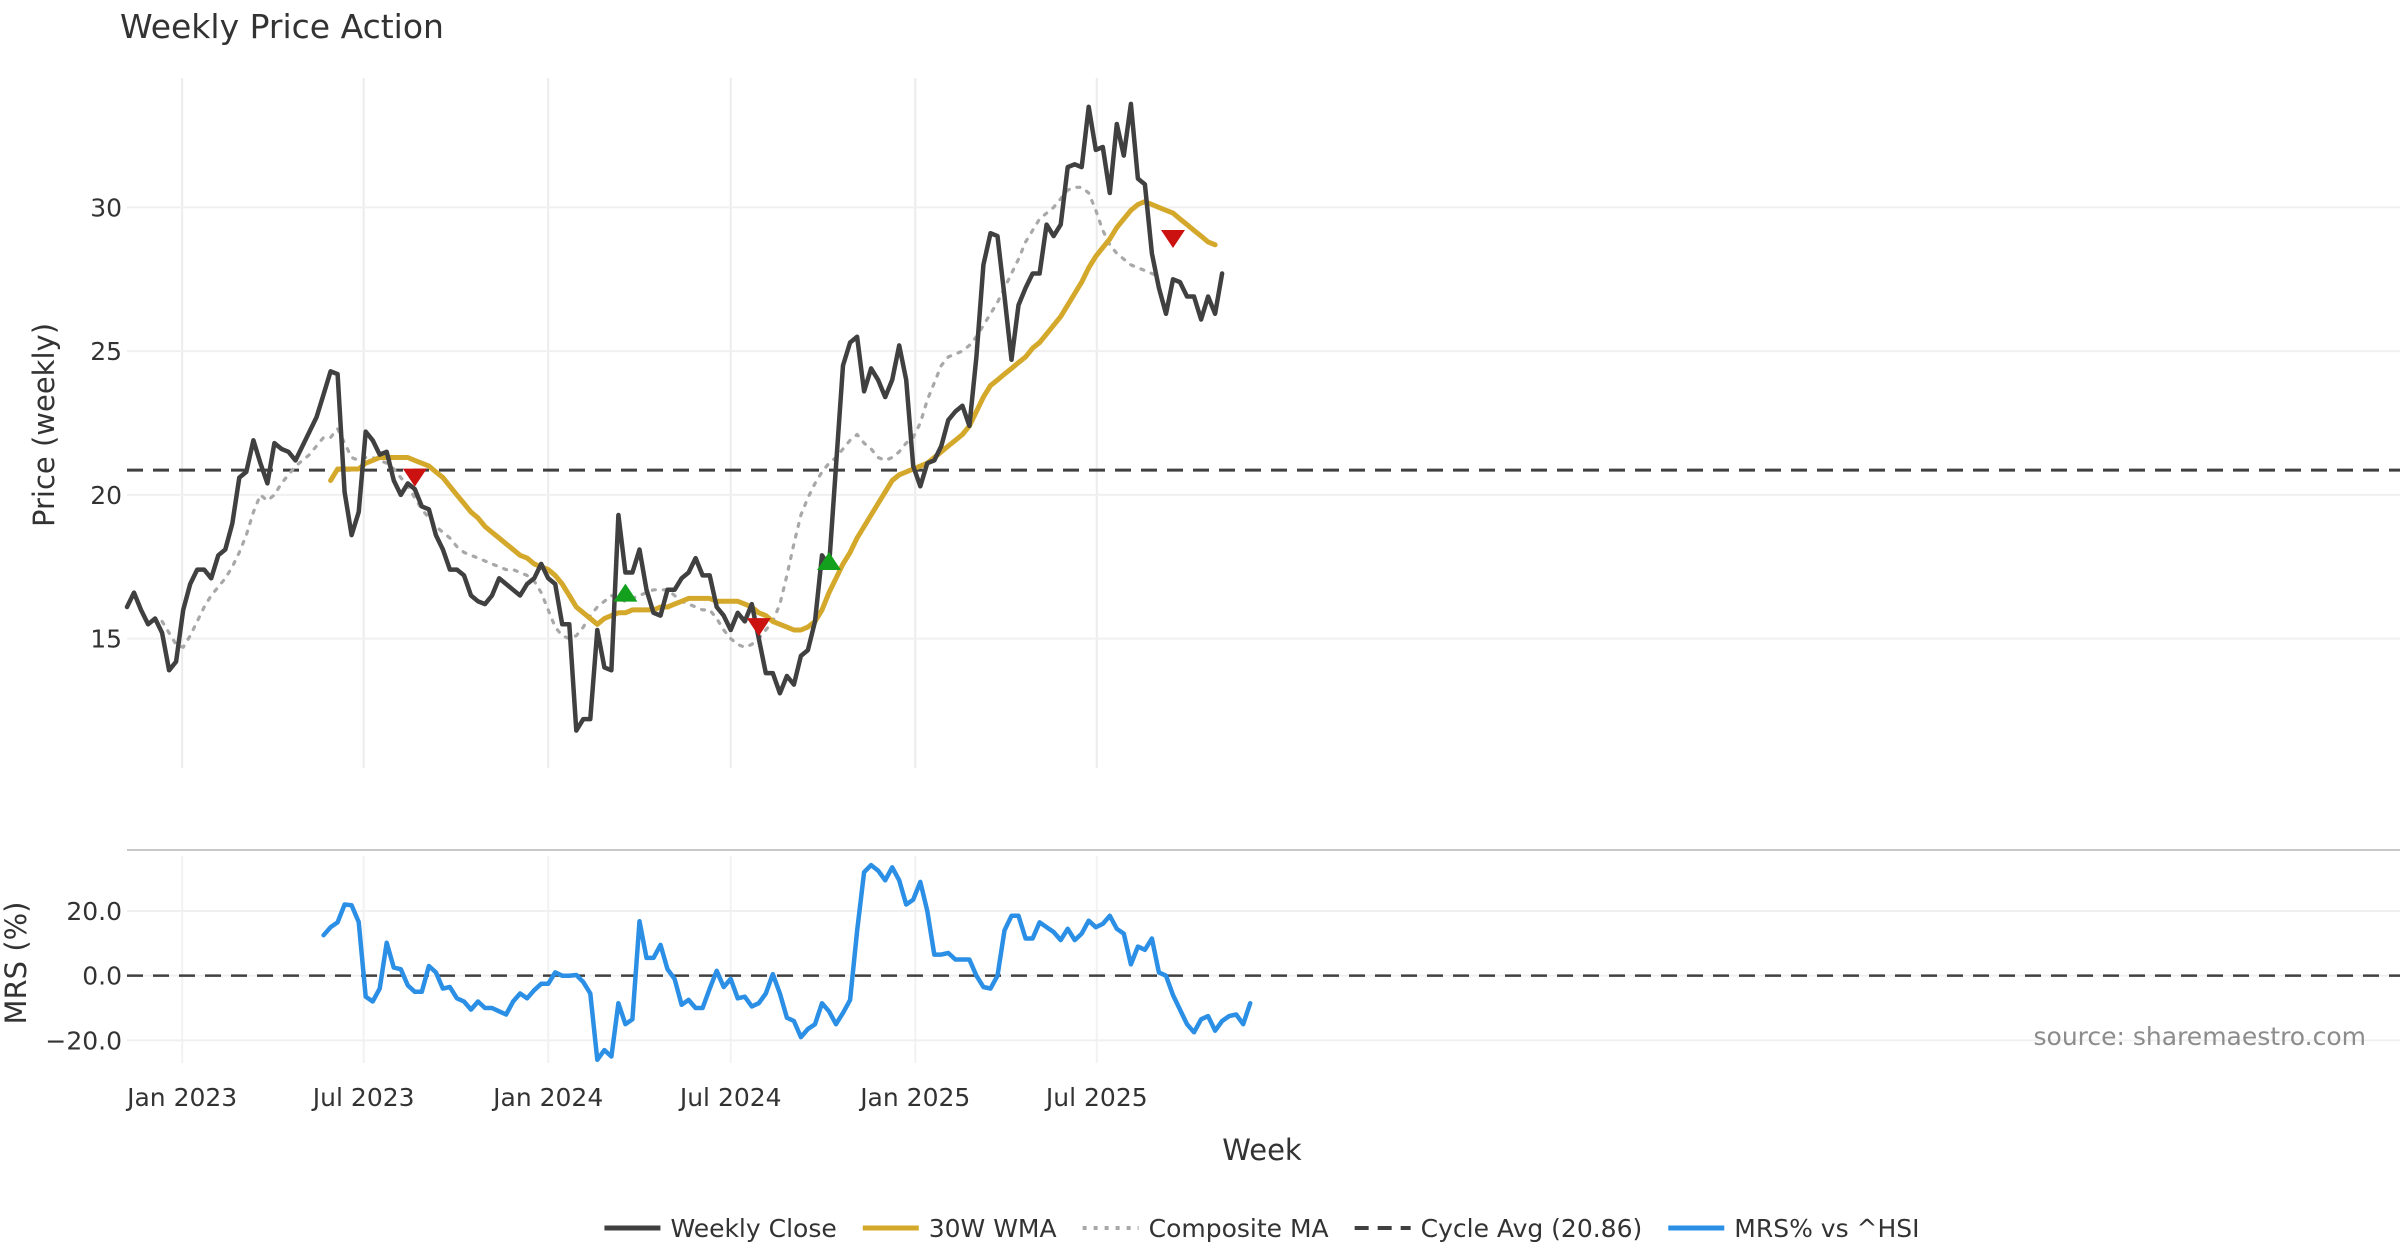 The width and height of the screenshot is (2400, 1260). Describe the element at coordinates (730, 1097) in the screenshot. I see `x-tick-jul-2024: Jul 2024` at that location.